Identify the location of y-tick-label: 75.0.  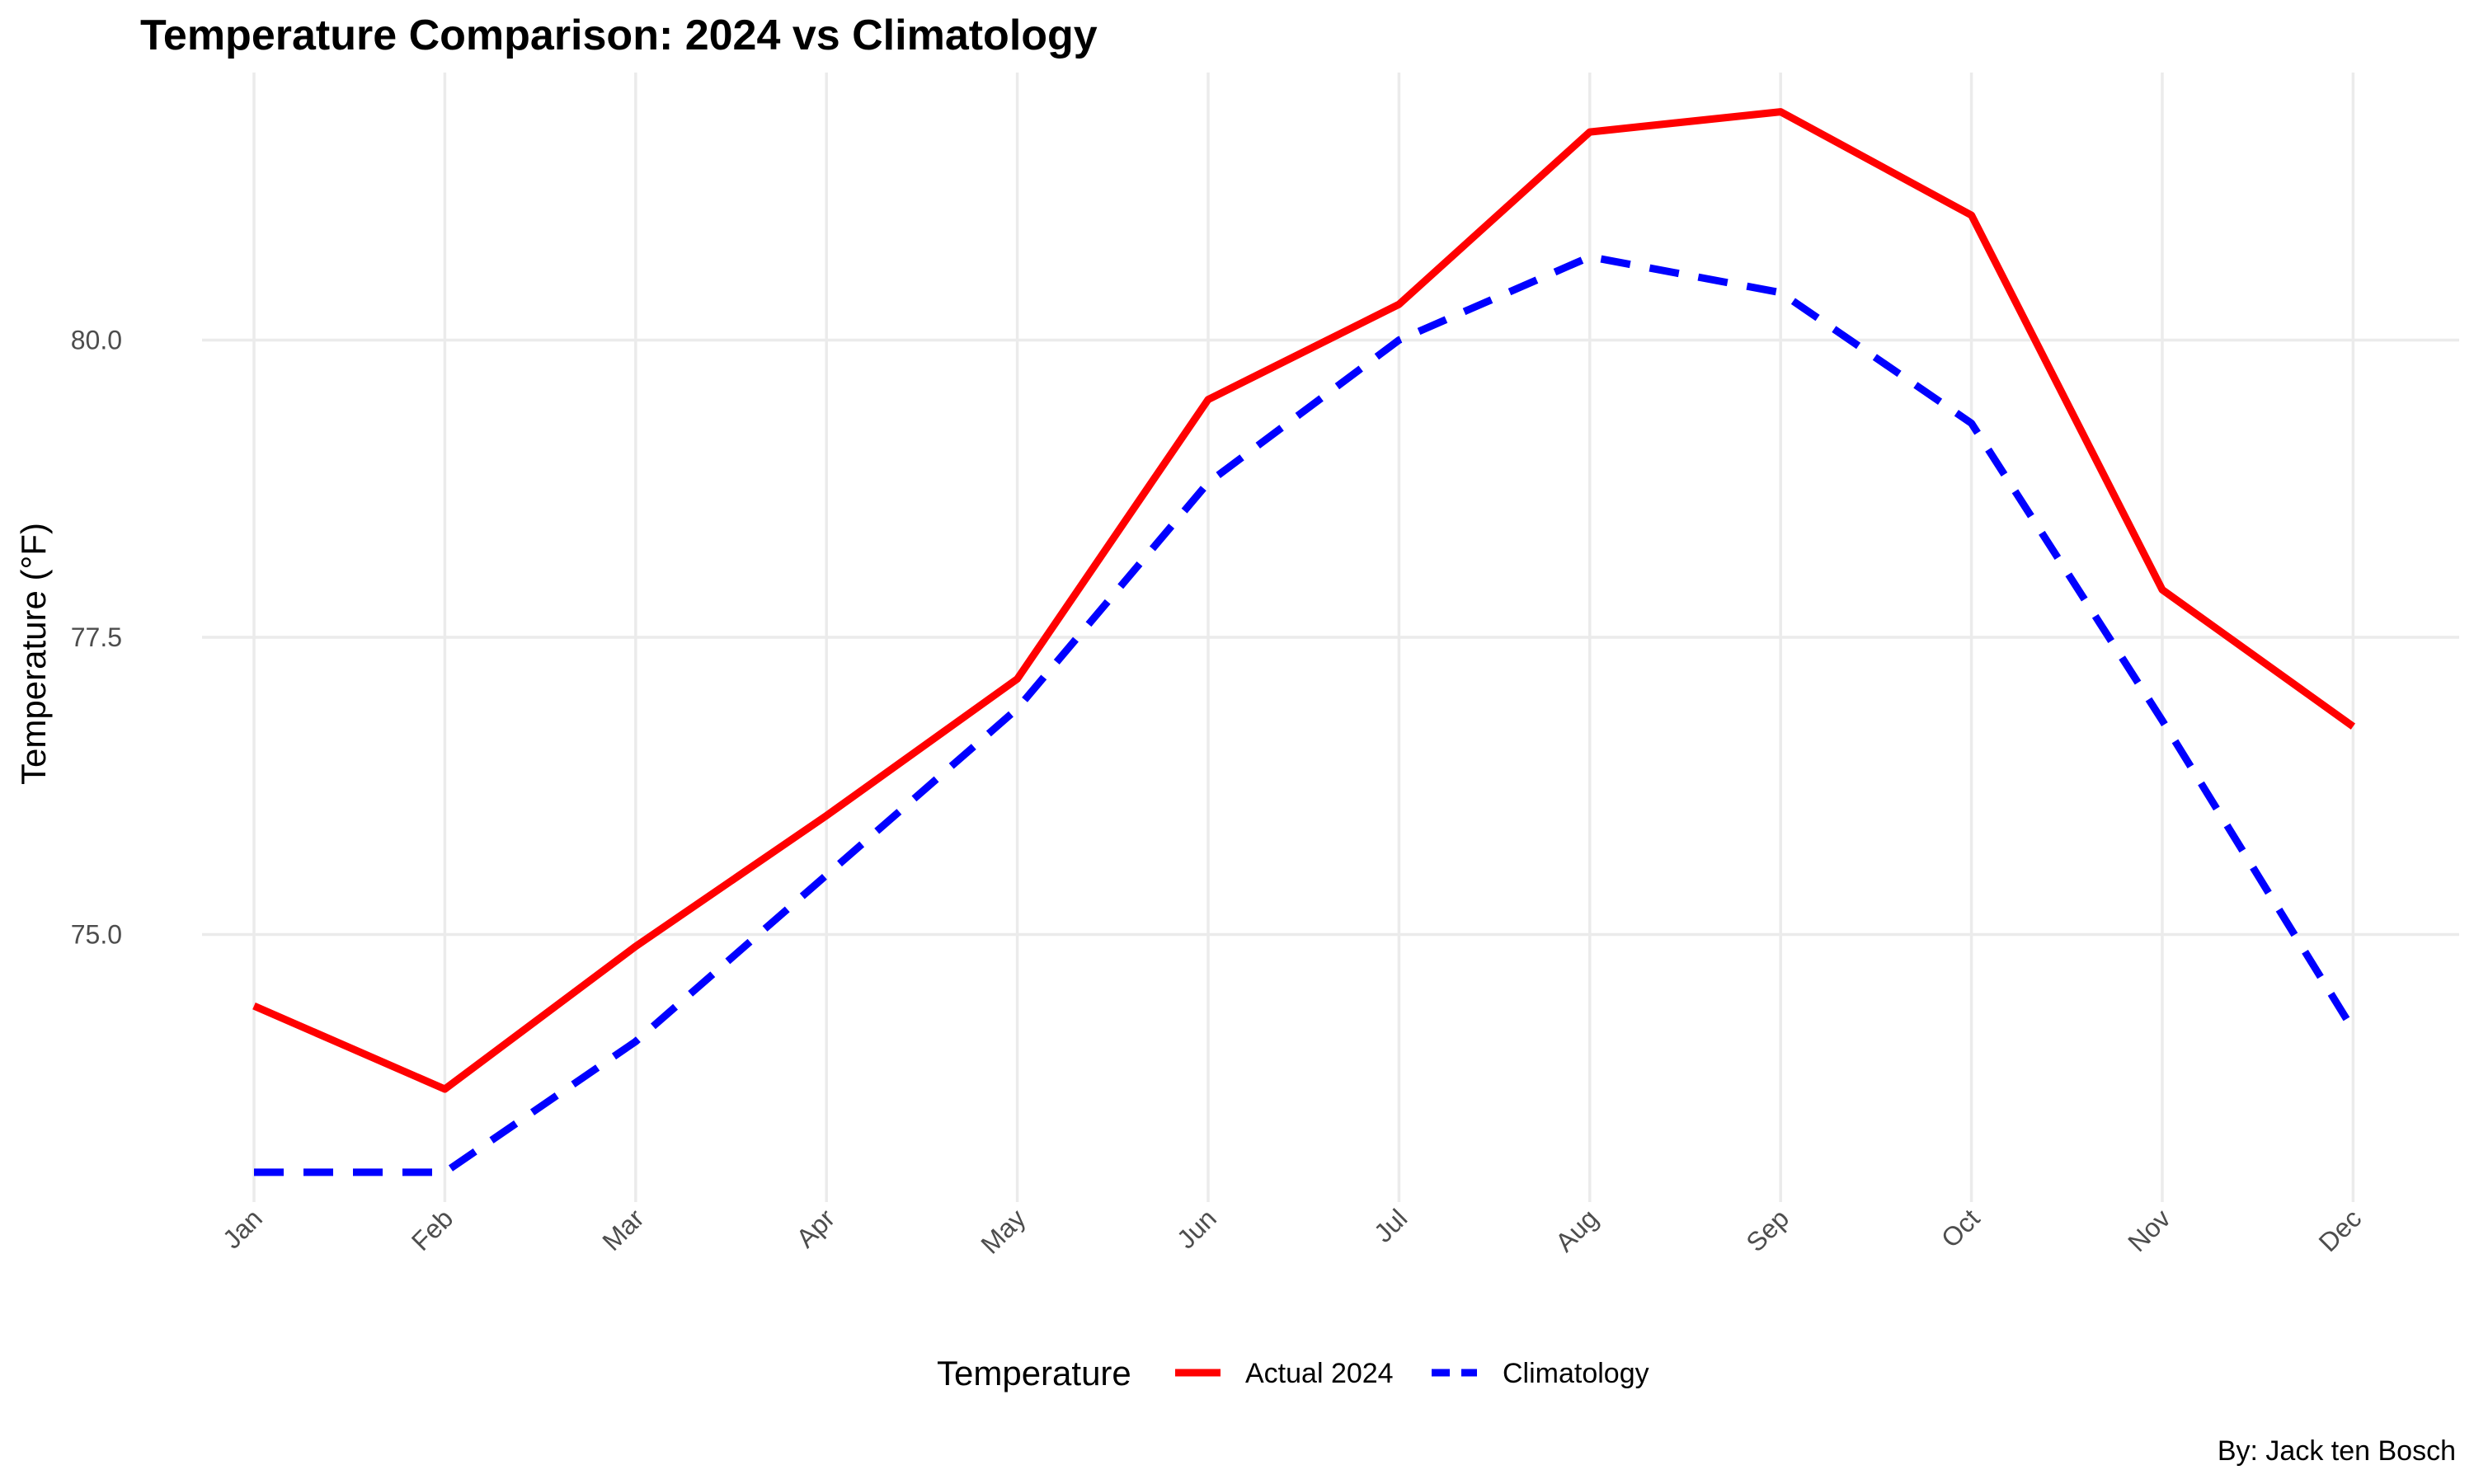
(96, 935).